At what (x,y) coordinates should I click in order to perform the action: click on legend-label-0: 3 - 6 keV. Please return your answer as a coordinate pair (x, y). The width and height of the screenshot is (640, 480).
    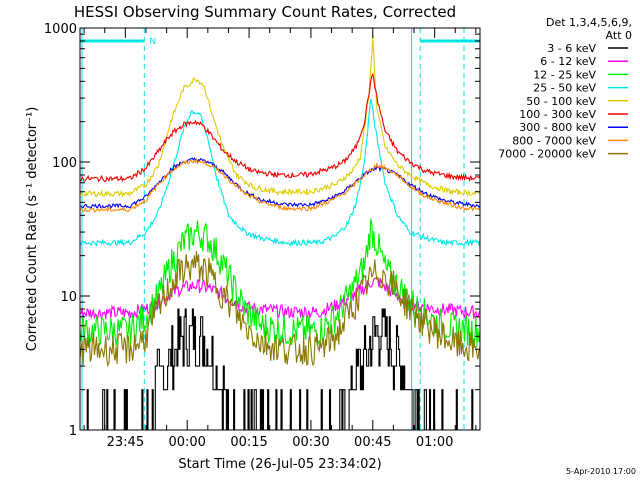
    Looking at the image, I should click on (571, 48).